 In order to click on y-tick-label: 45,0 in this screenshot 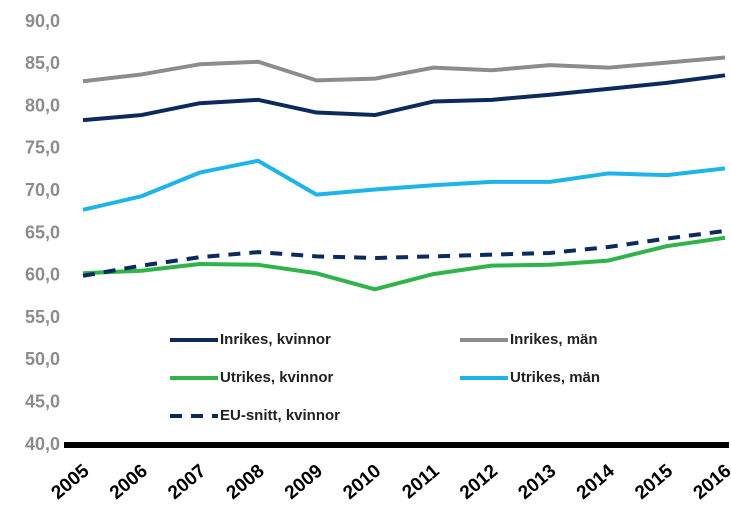, I will do `click(42, 401)`.